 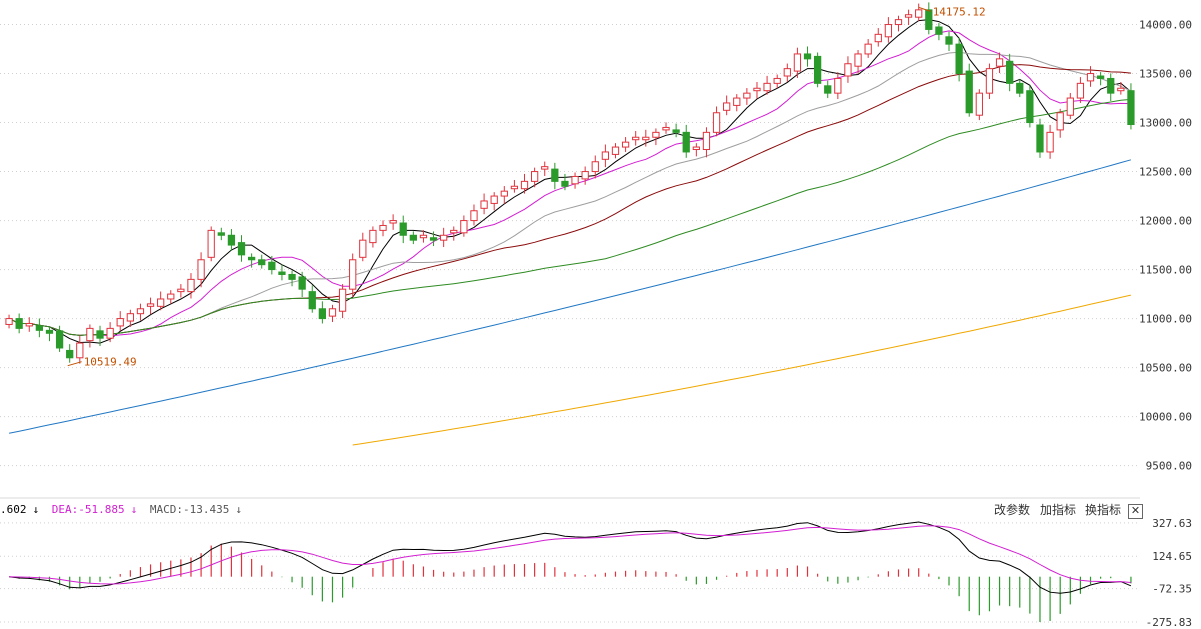 I want to click on macd-y-axis: 327.63 124.65 -72.35 -275.83, so click(x=1169, y=573).